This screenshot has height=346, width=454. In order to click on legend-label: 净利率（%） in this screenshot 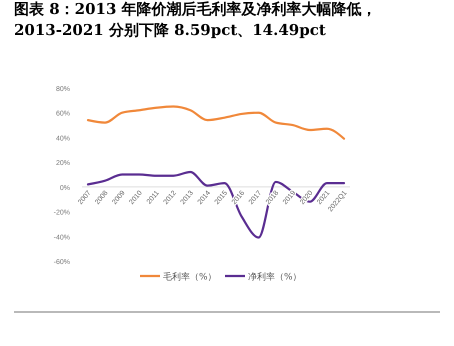, I will do `click(275, 277)`.